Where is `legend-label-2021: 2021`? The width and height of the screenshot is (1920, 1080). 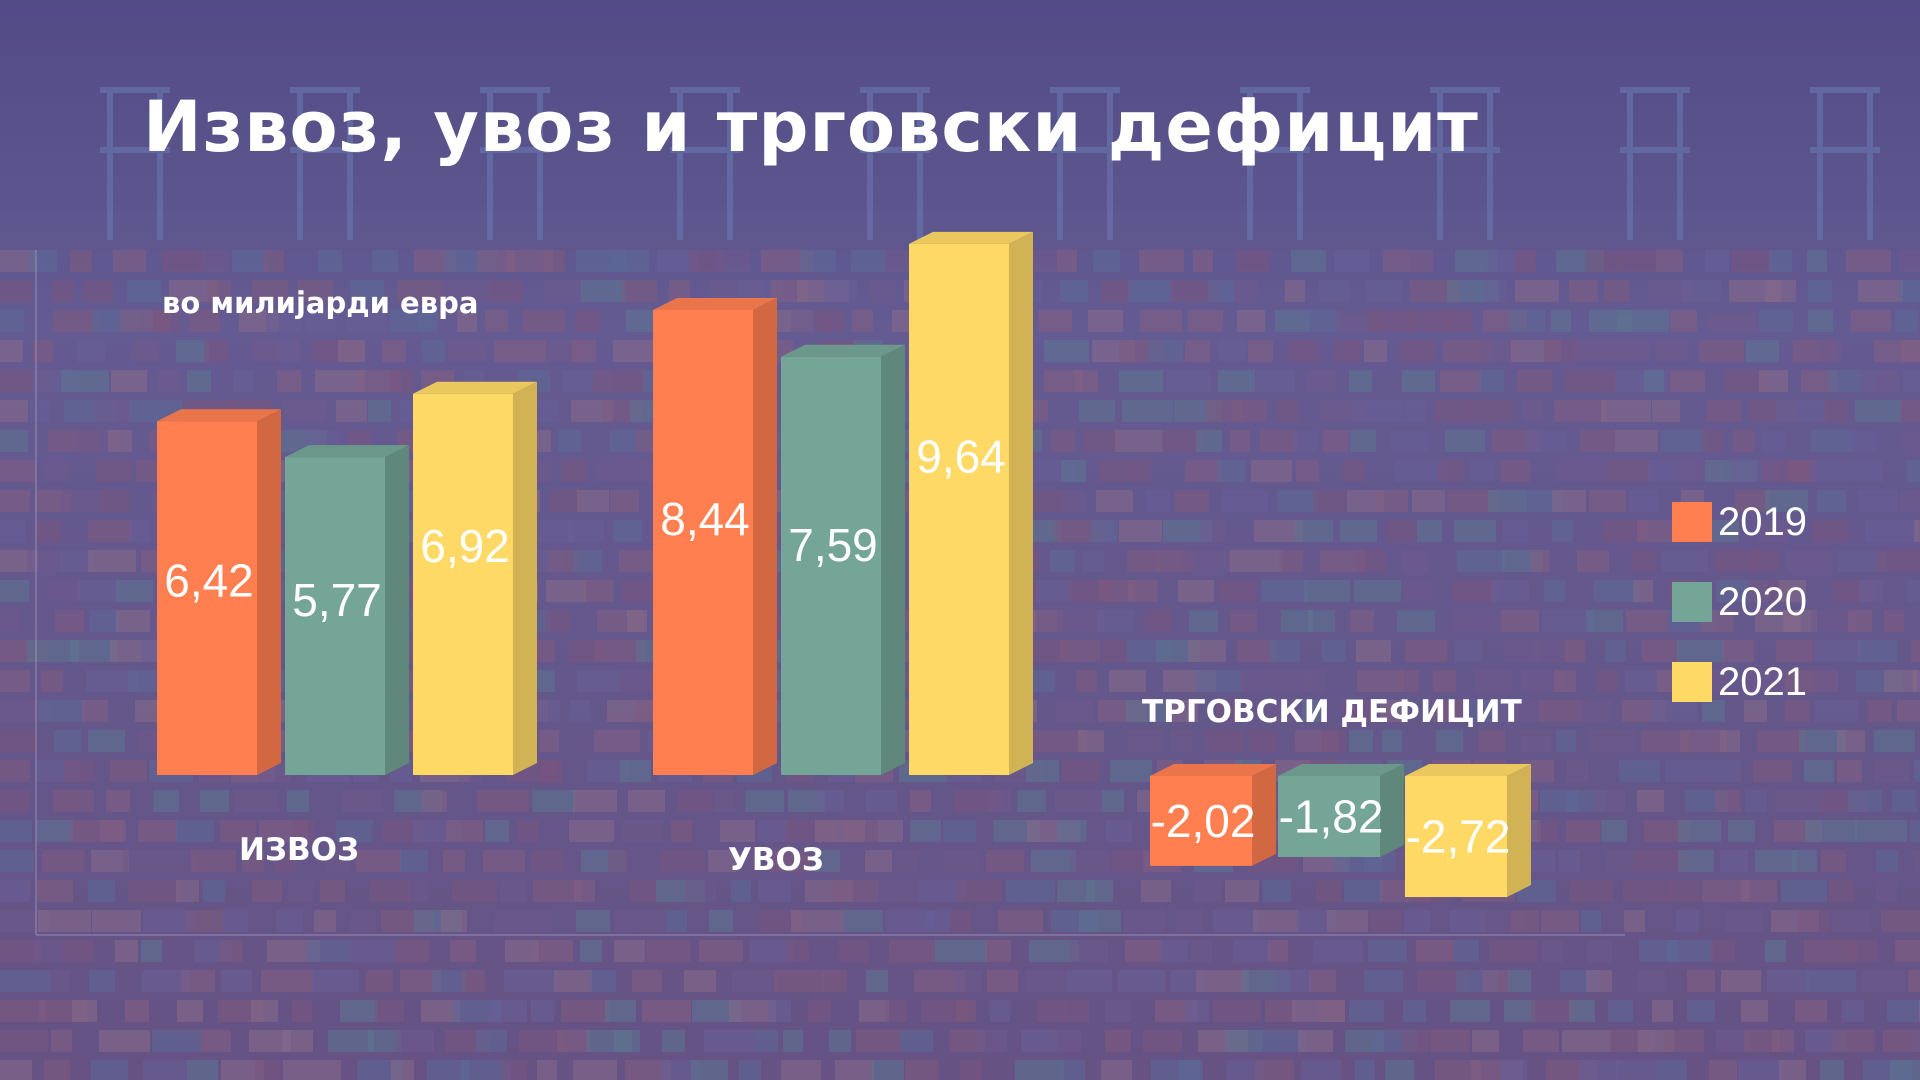 legend-label-2021: 2021 is located at coordinates (1762, 681).